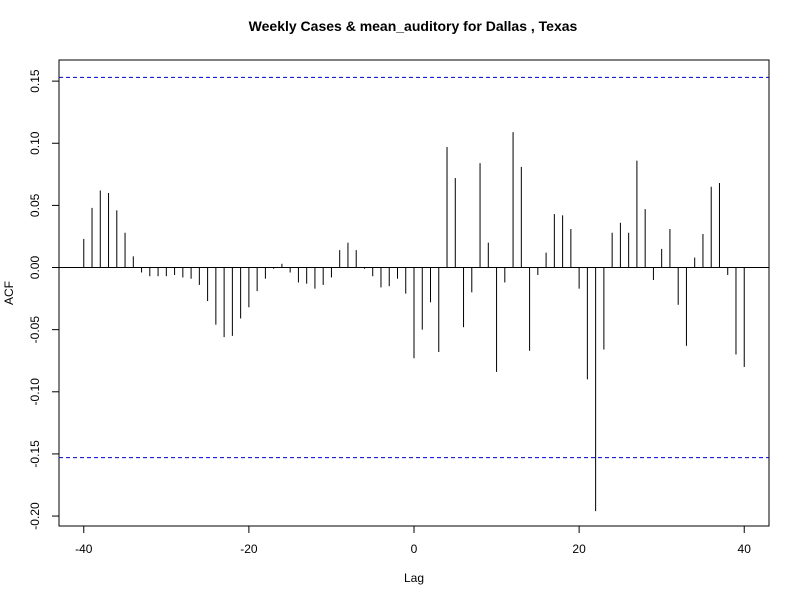 The height and width of the screenshot is (600, 800). Describe the element at coordinates (35, 330) in the screenshot. I see `y-tick-label: -0.05` at that location.